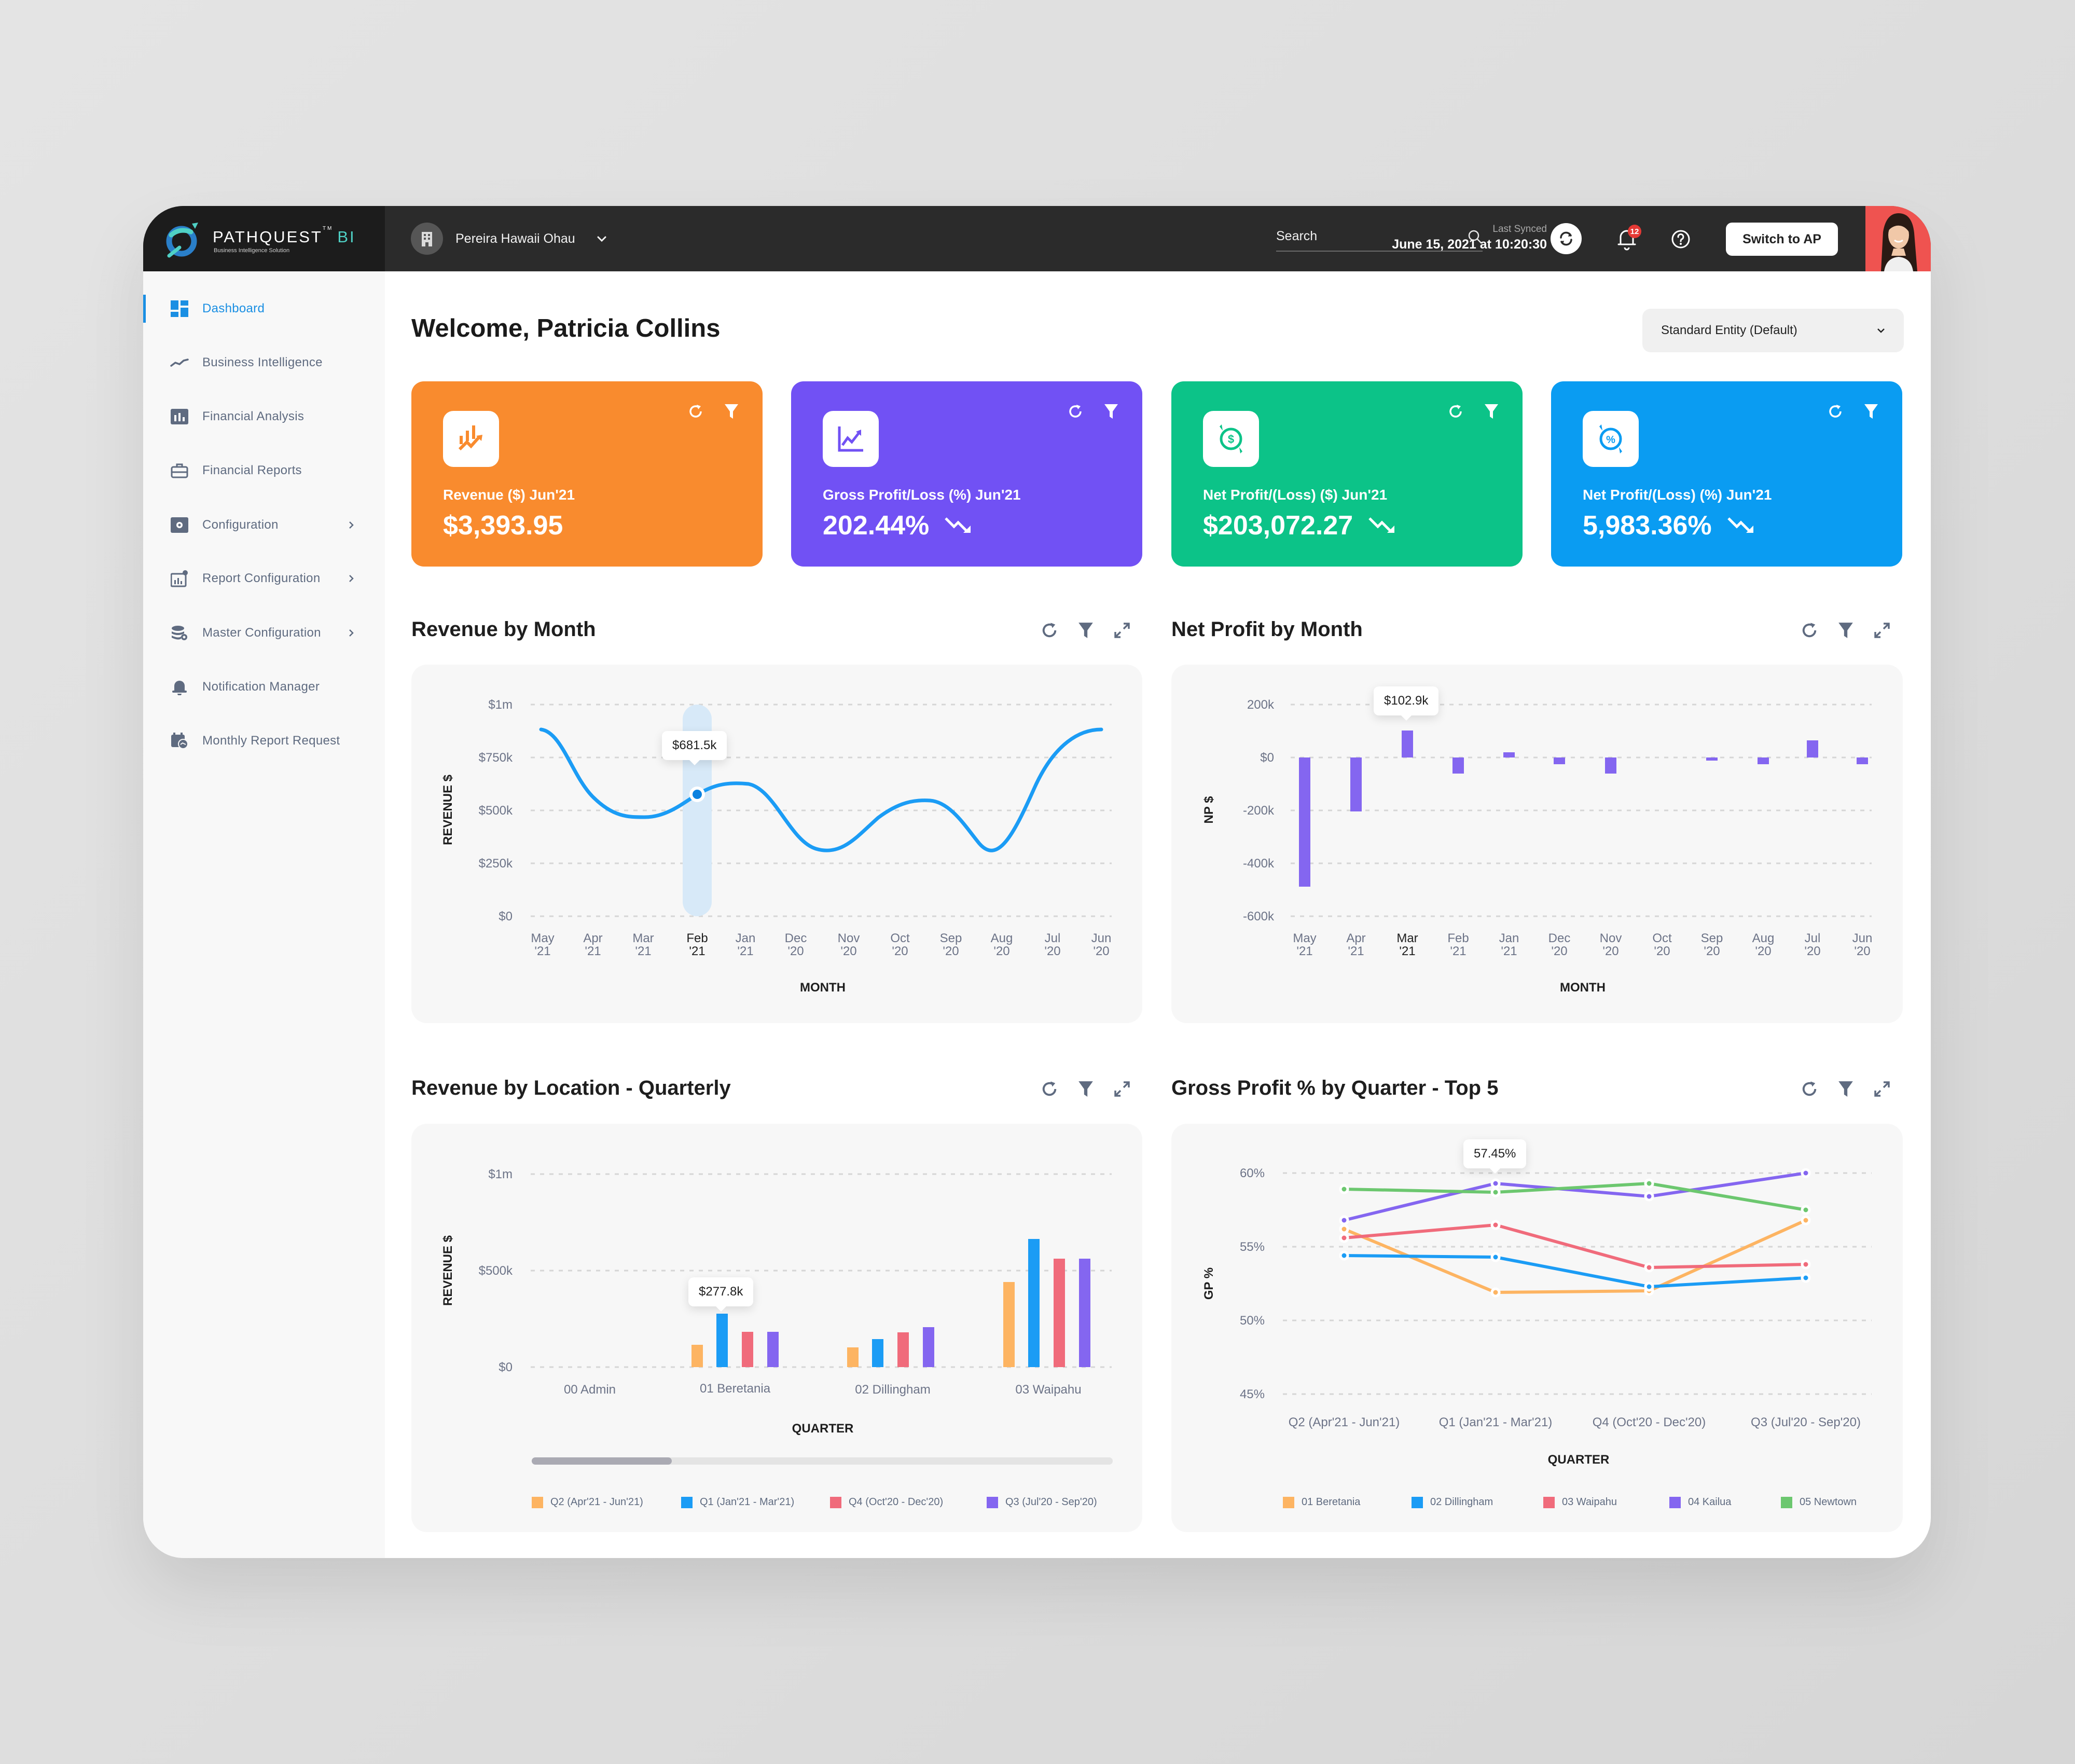  I want to click on sidebar-item-label: Financial Analysis, so click(254, 416).